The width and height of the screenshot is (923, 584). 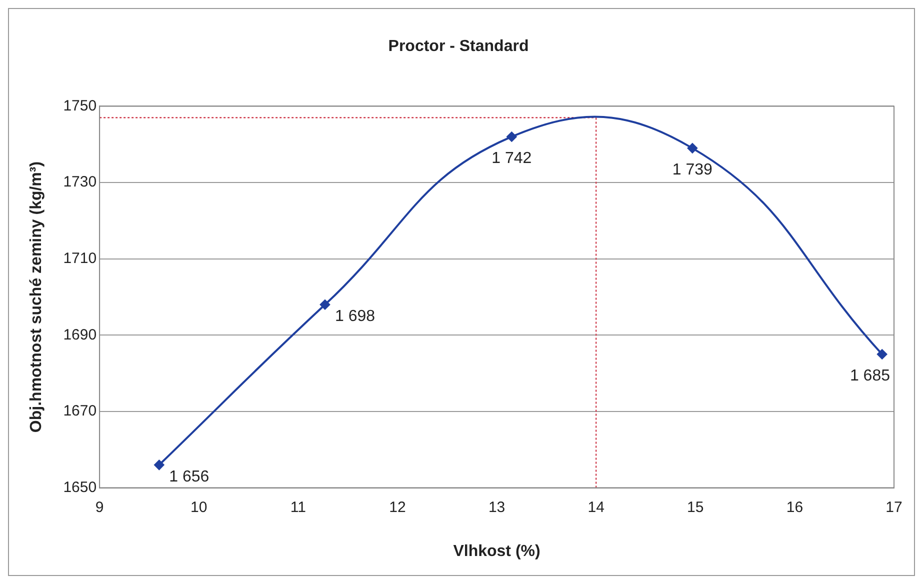 I want to click on x-tick-label: 17, so click(x=894, y=507).